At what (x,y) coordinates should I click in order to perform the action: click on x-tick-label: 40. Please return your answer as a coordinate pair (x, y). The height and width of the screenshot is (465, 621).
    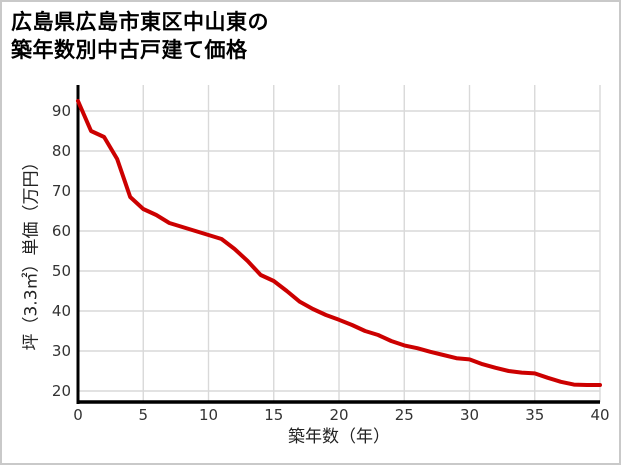
    Looking at the image, I should click on (599, 415).